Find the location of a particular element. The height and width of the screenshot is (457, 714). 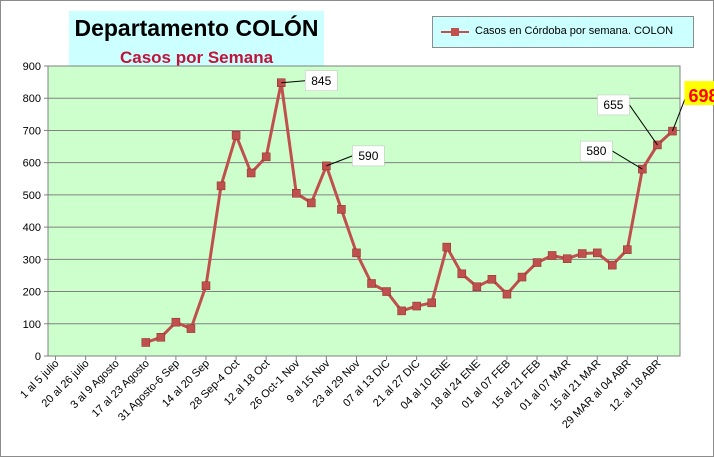

y-tick-label: 200 is located at coordinates (32, 293).